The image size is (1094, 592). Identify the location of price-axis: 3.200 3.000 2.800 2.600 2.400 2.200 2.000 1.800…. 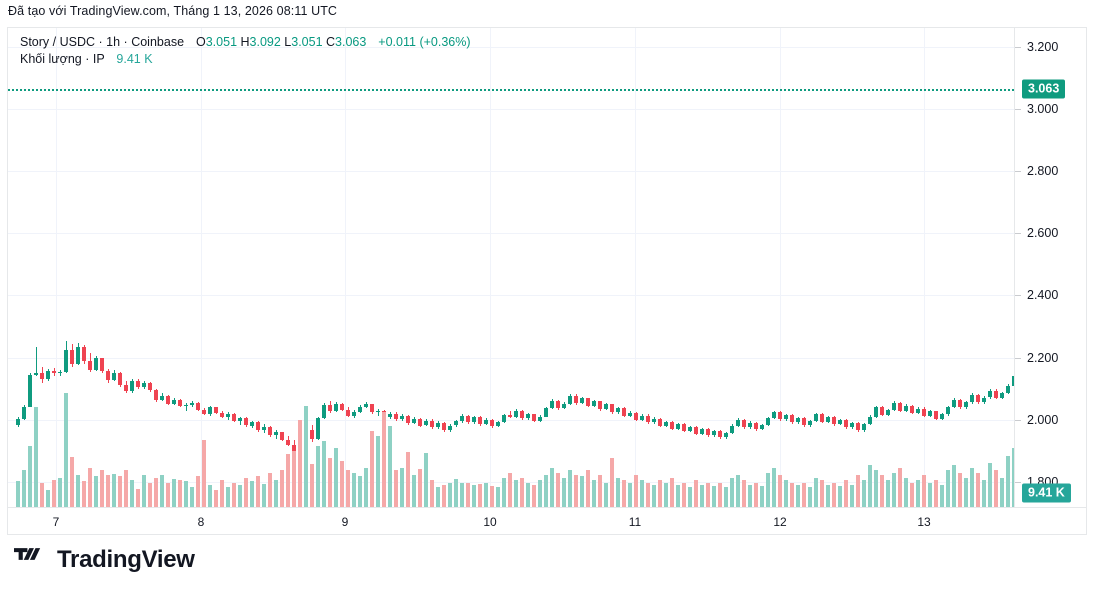
(1050, 267).